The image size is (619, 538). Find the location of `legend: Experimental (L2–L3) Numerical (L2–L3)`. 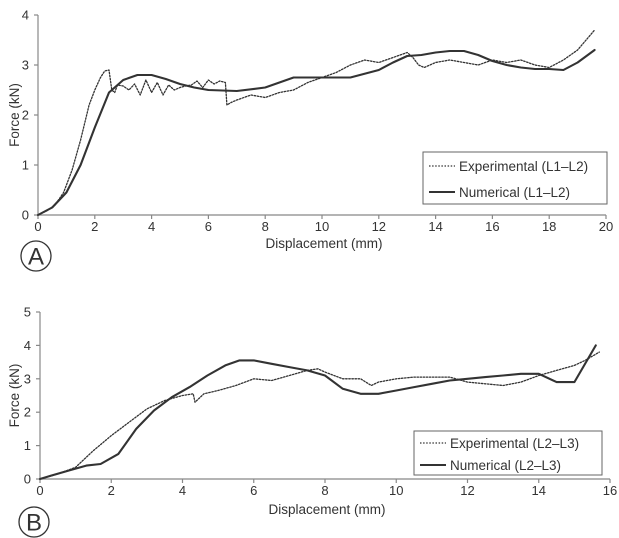

legend: Experimental (L2–L3) Numerical (L2–L3) is located at coordinates (508, 453).